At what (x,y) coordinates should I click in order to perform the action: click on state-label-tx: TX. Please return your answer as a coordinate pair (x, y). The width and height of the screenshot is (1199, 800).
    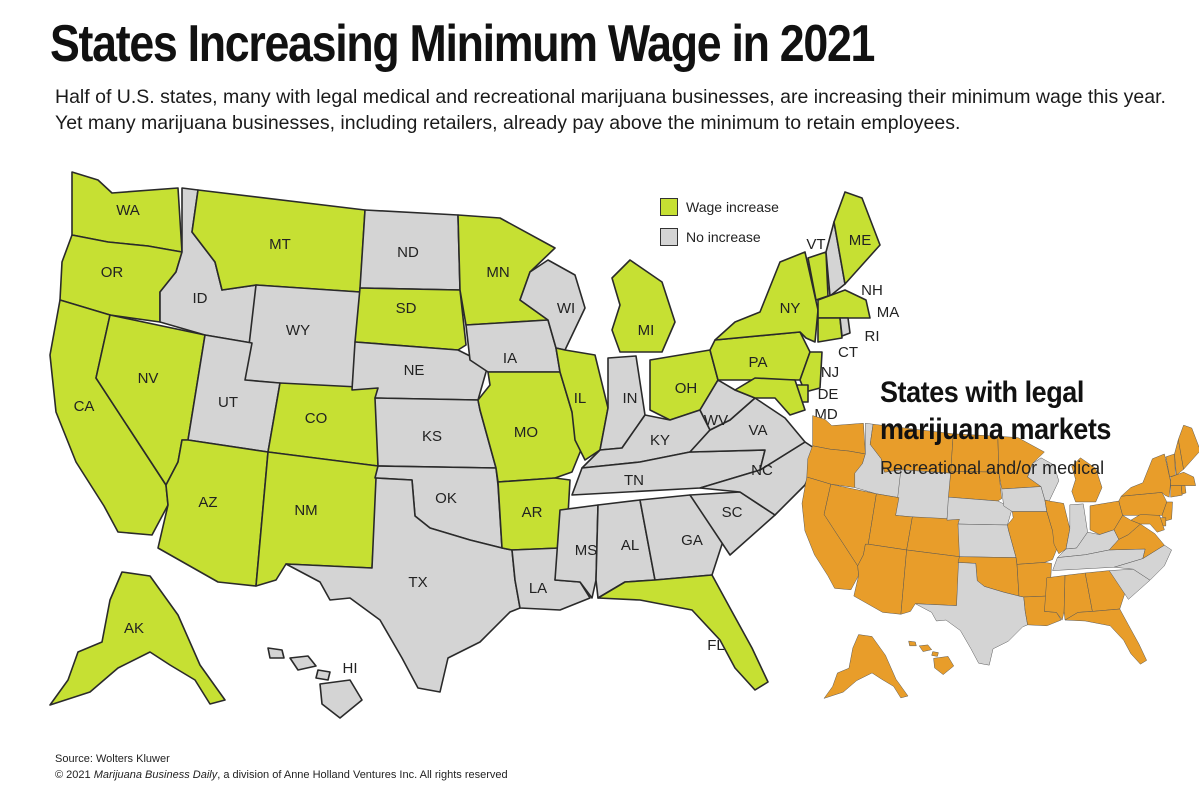
    Looking at the image, I should click on (417, 582).